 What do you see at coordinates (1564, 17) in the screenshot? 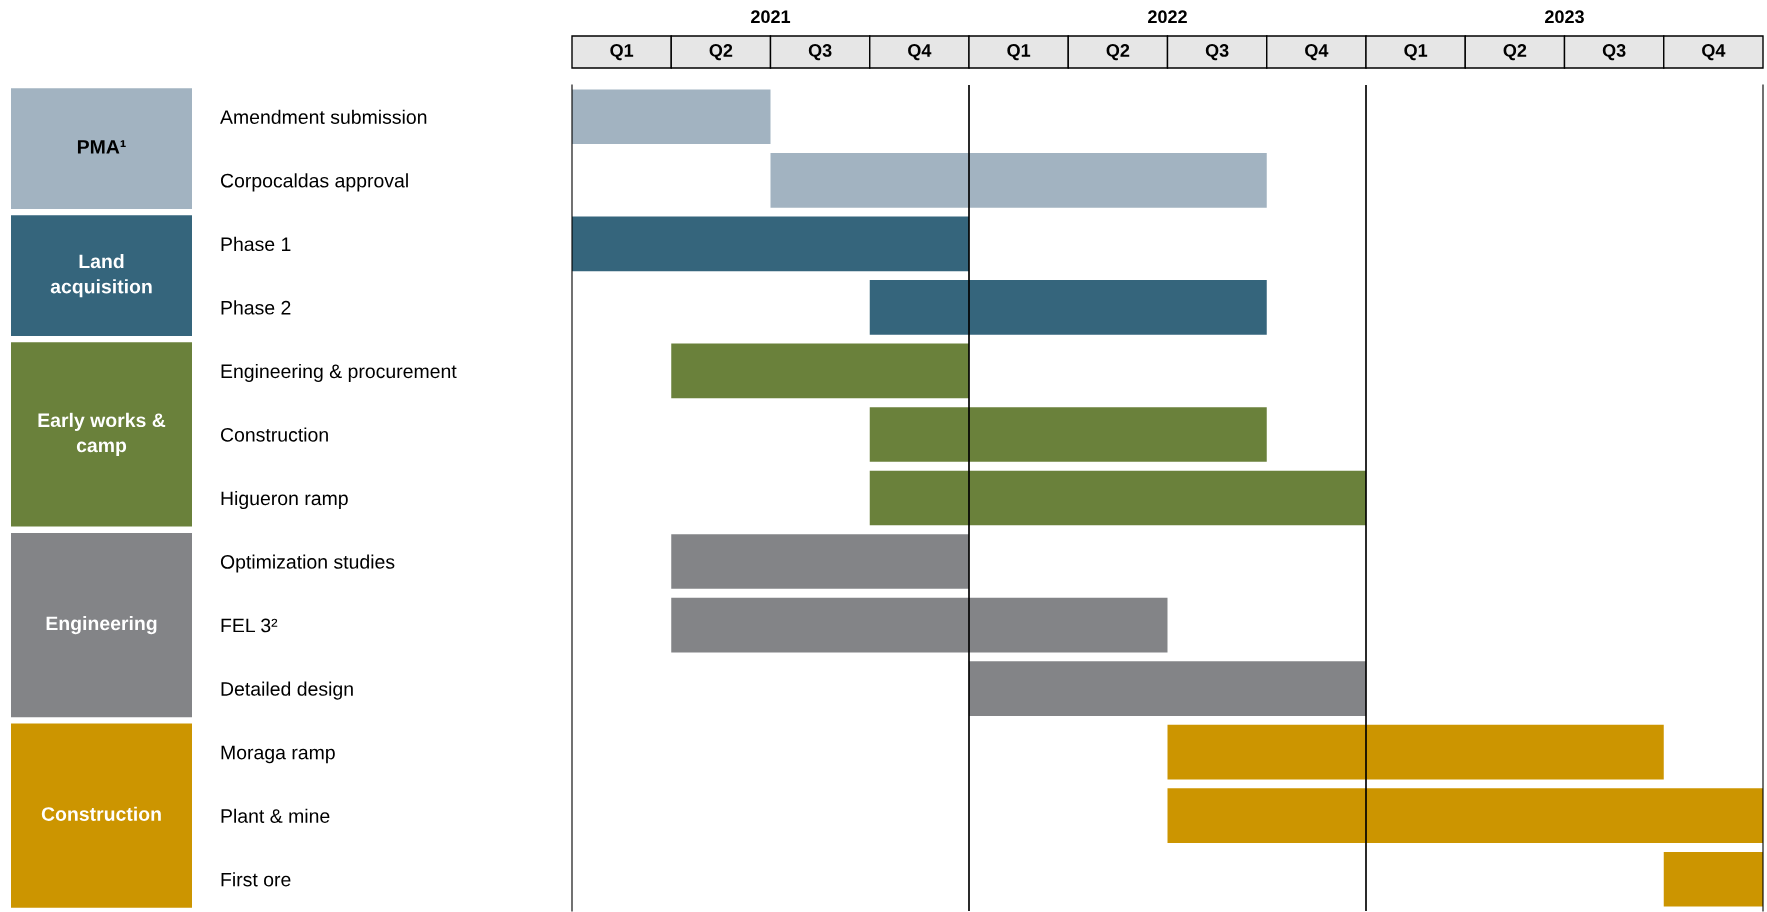
I see `x-tick-label: 2023` at bounding box center [1564, 17].